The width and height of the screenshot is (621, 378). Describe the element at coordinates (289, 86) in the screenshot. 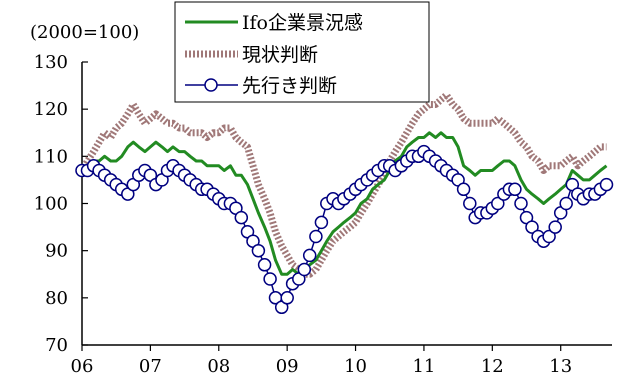

I see `legend-label: 先行き判断` at that location.